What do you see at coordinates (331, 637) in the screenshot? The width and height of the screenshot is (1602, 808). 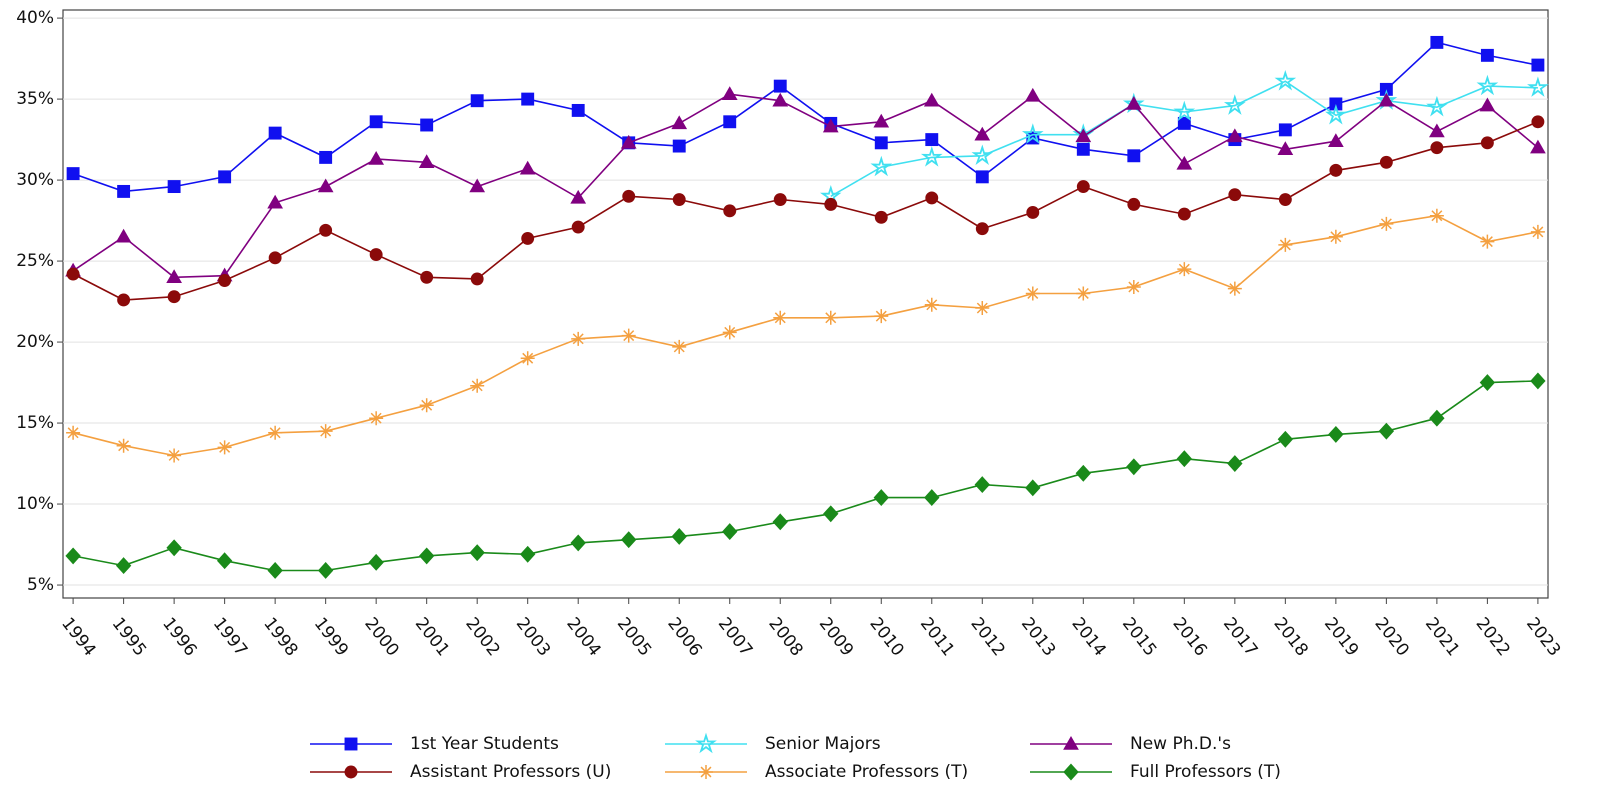 I see `x-tick-label: 1999` at bounding box center [331, 637].